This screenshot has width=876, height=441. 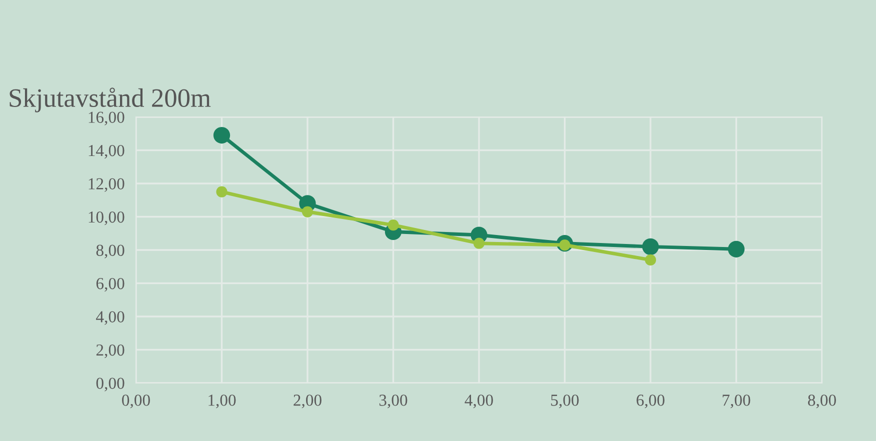 I want to click on x-tick-label: 6,00, so click(x=650, y=401).